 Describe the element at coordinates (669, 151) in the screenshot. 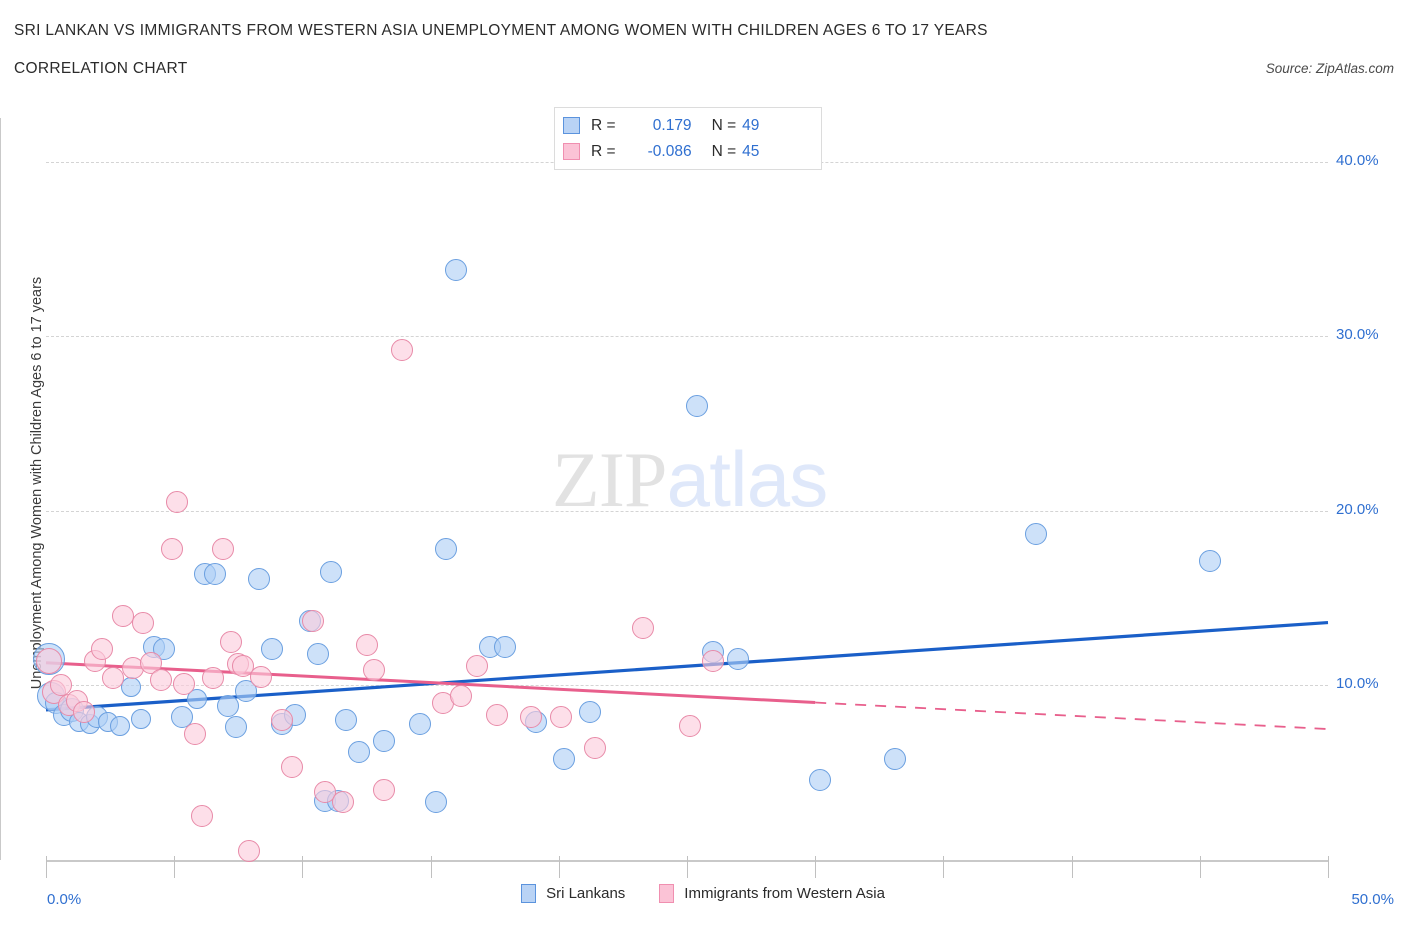

I see `r-value: -0.086` at that location.